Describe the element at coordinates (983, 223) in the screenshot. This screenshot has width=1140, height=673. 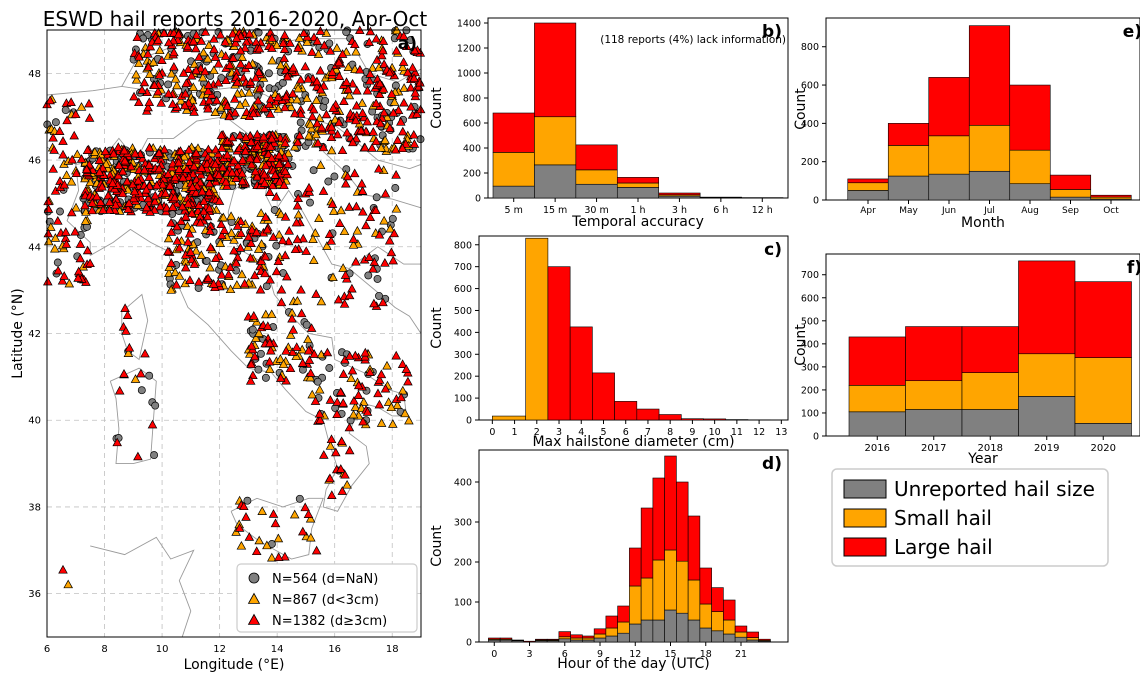
I see `x-axis-label-e: Month` at that location.